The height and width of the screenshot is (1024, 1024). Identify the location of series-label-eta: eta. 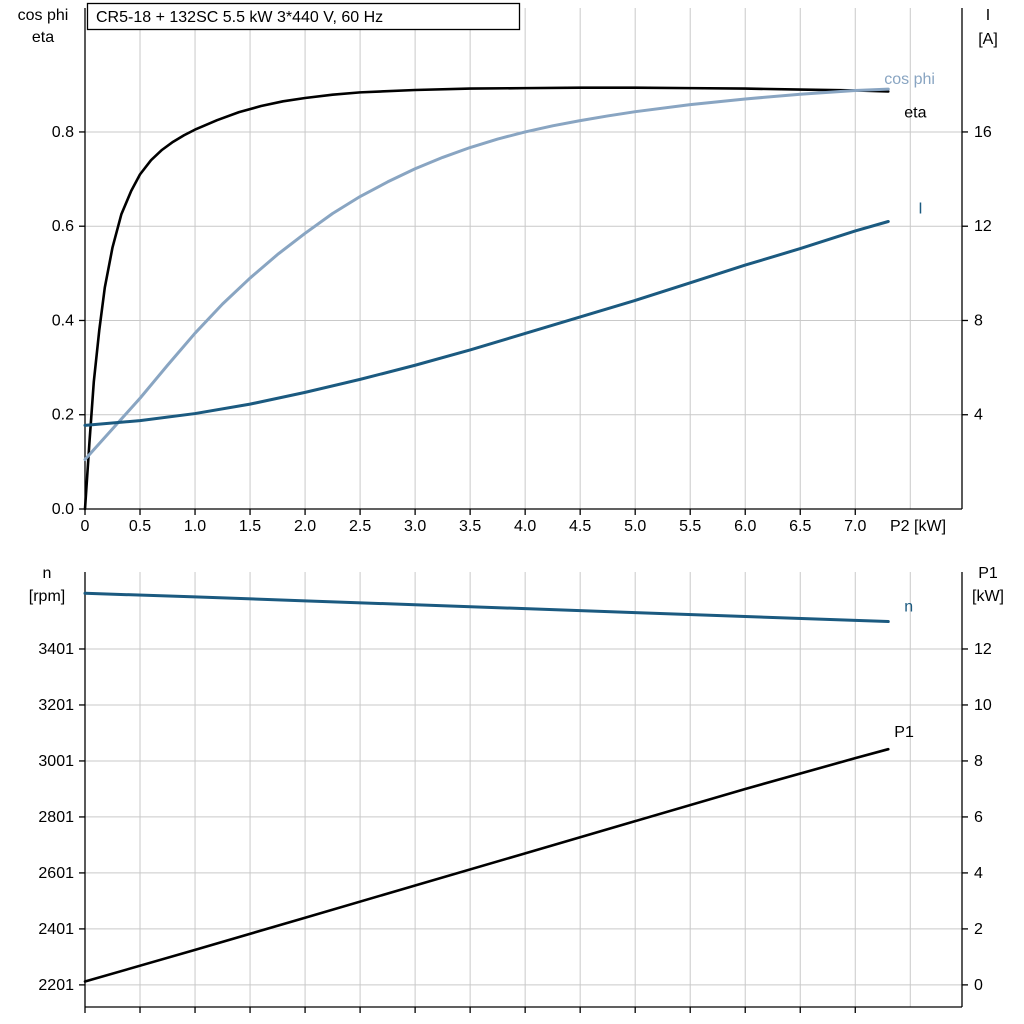
(915, 112).